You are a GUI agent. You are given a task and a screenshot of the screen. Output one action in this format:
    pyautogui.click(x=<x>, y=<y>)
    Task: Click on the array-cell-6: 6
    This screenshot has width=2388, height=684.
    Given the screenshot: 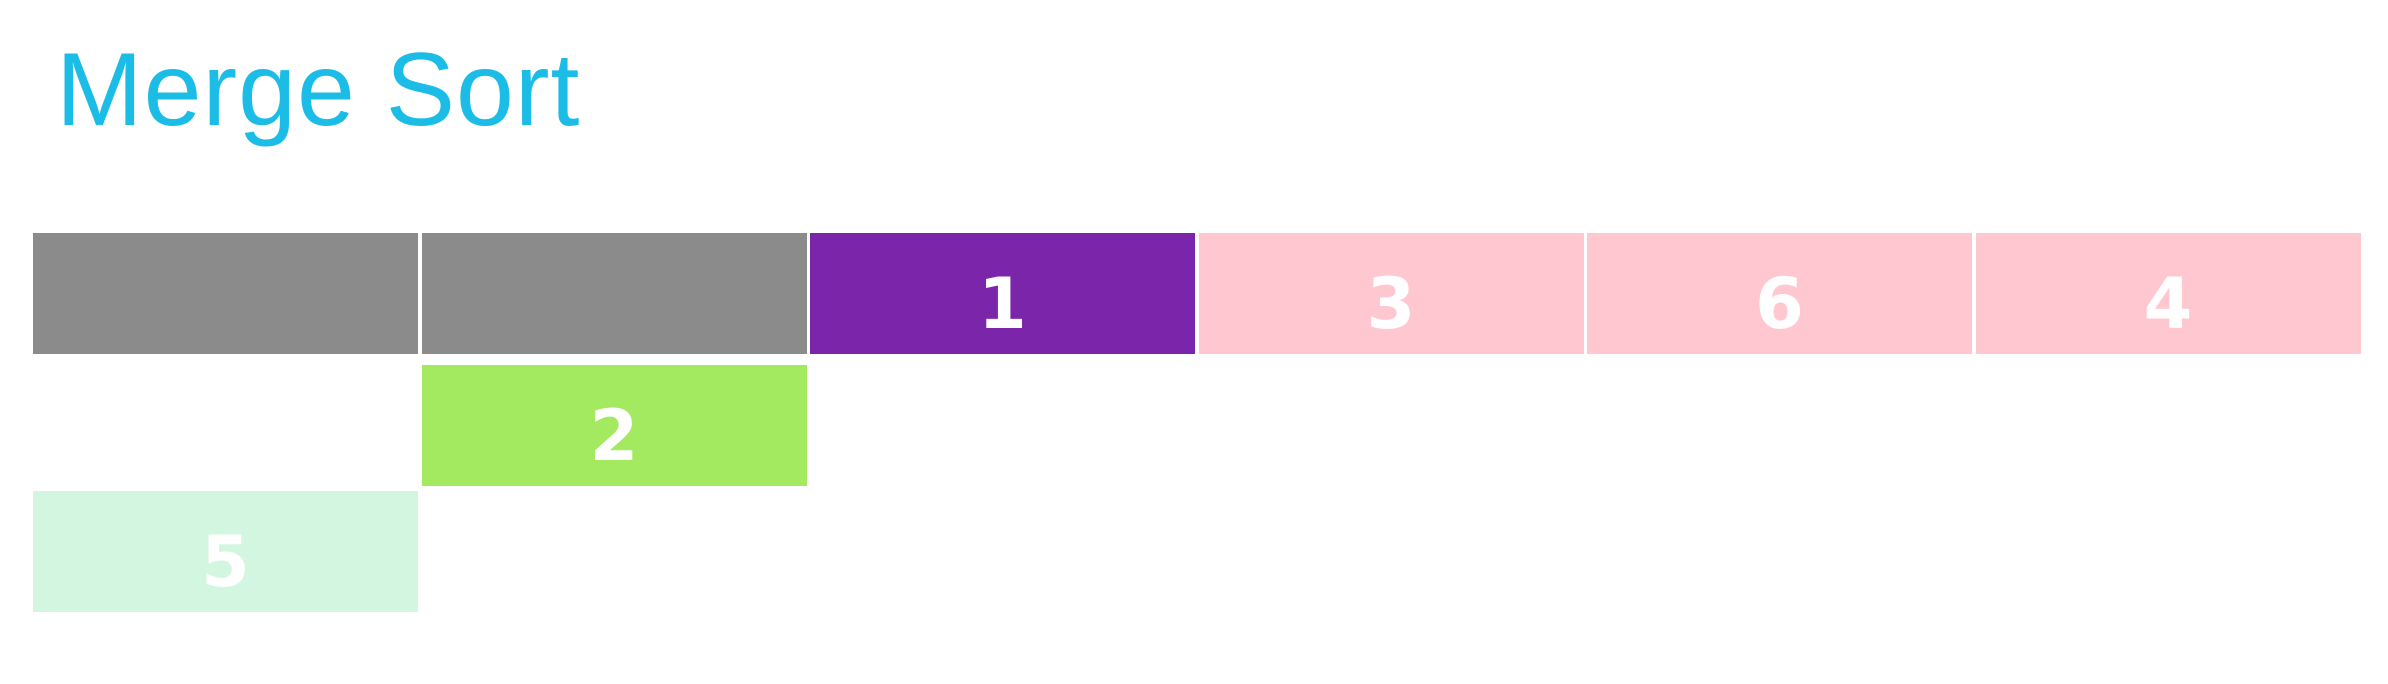 What is the action you would take?
    pyautogui.click(x=1779, y=293)
    